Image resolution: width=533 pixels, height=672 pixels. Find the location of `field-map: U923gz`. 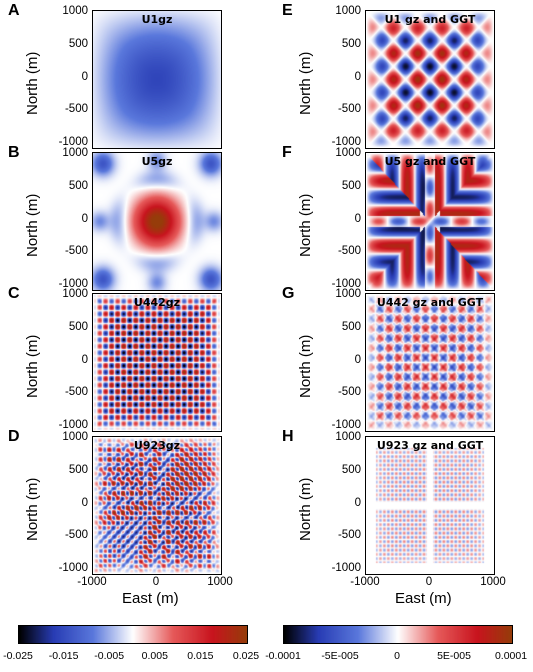

field-map: U923gz is located at coordinates (157, 505).